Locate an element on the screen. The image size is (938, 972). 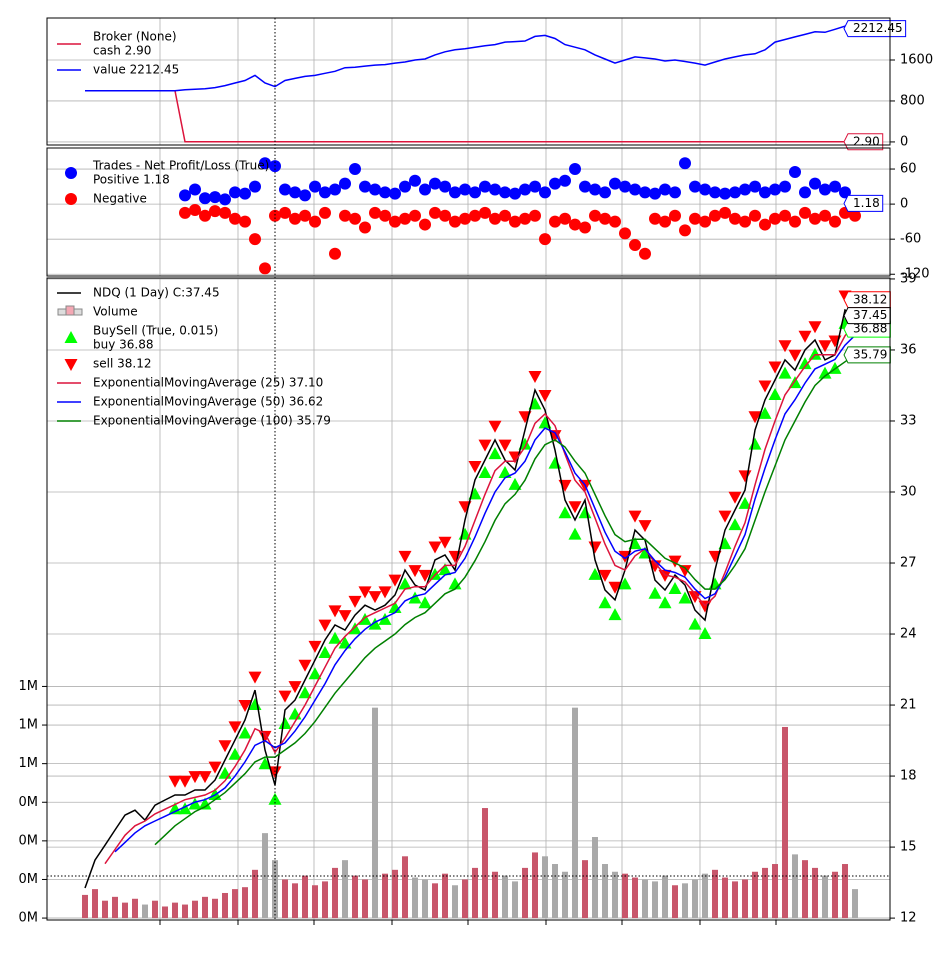
y-tick-label: 15 is located at coordinates (908, 847).